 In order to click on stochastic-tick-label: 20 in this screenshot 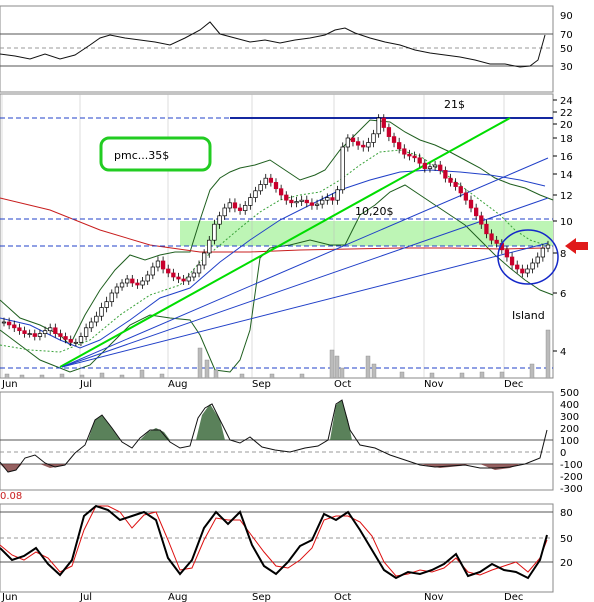, I will do `click(566, 563)`.